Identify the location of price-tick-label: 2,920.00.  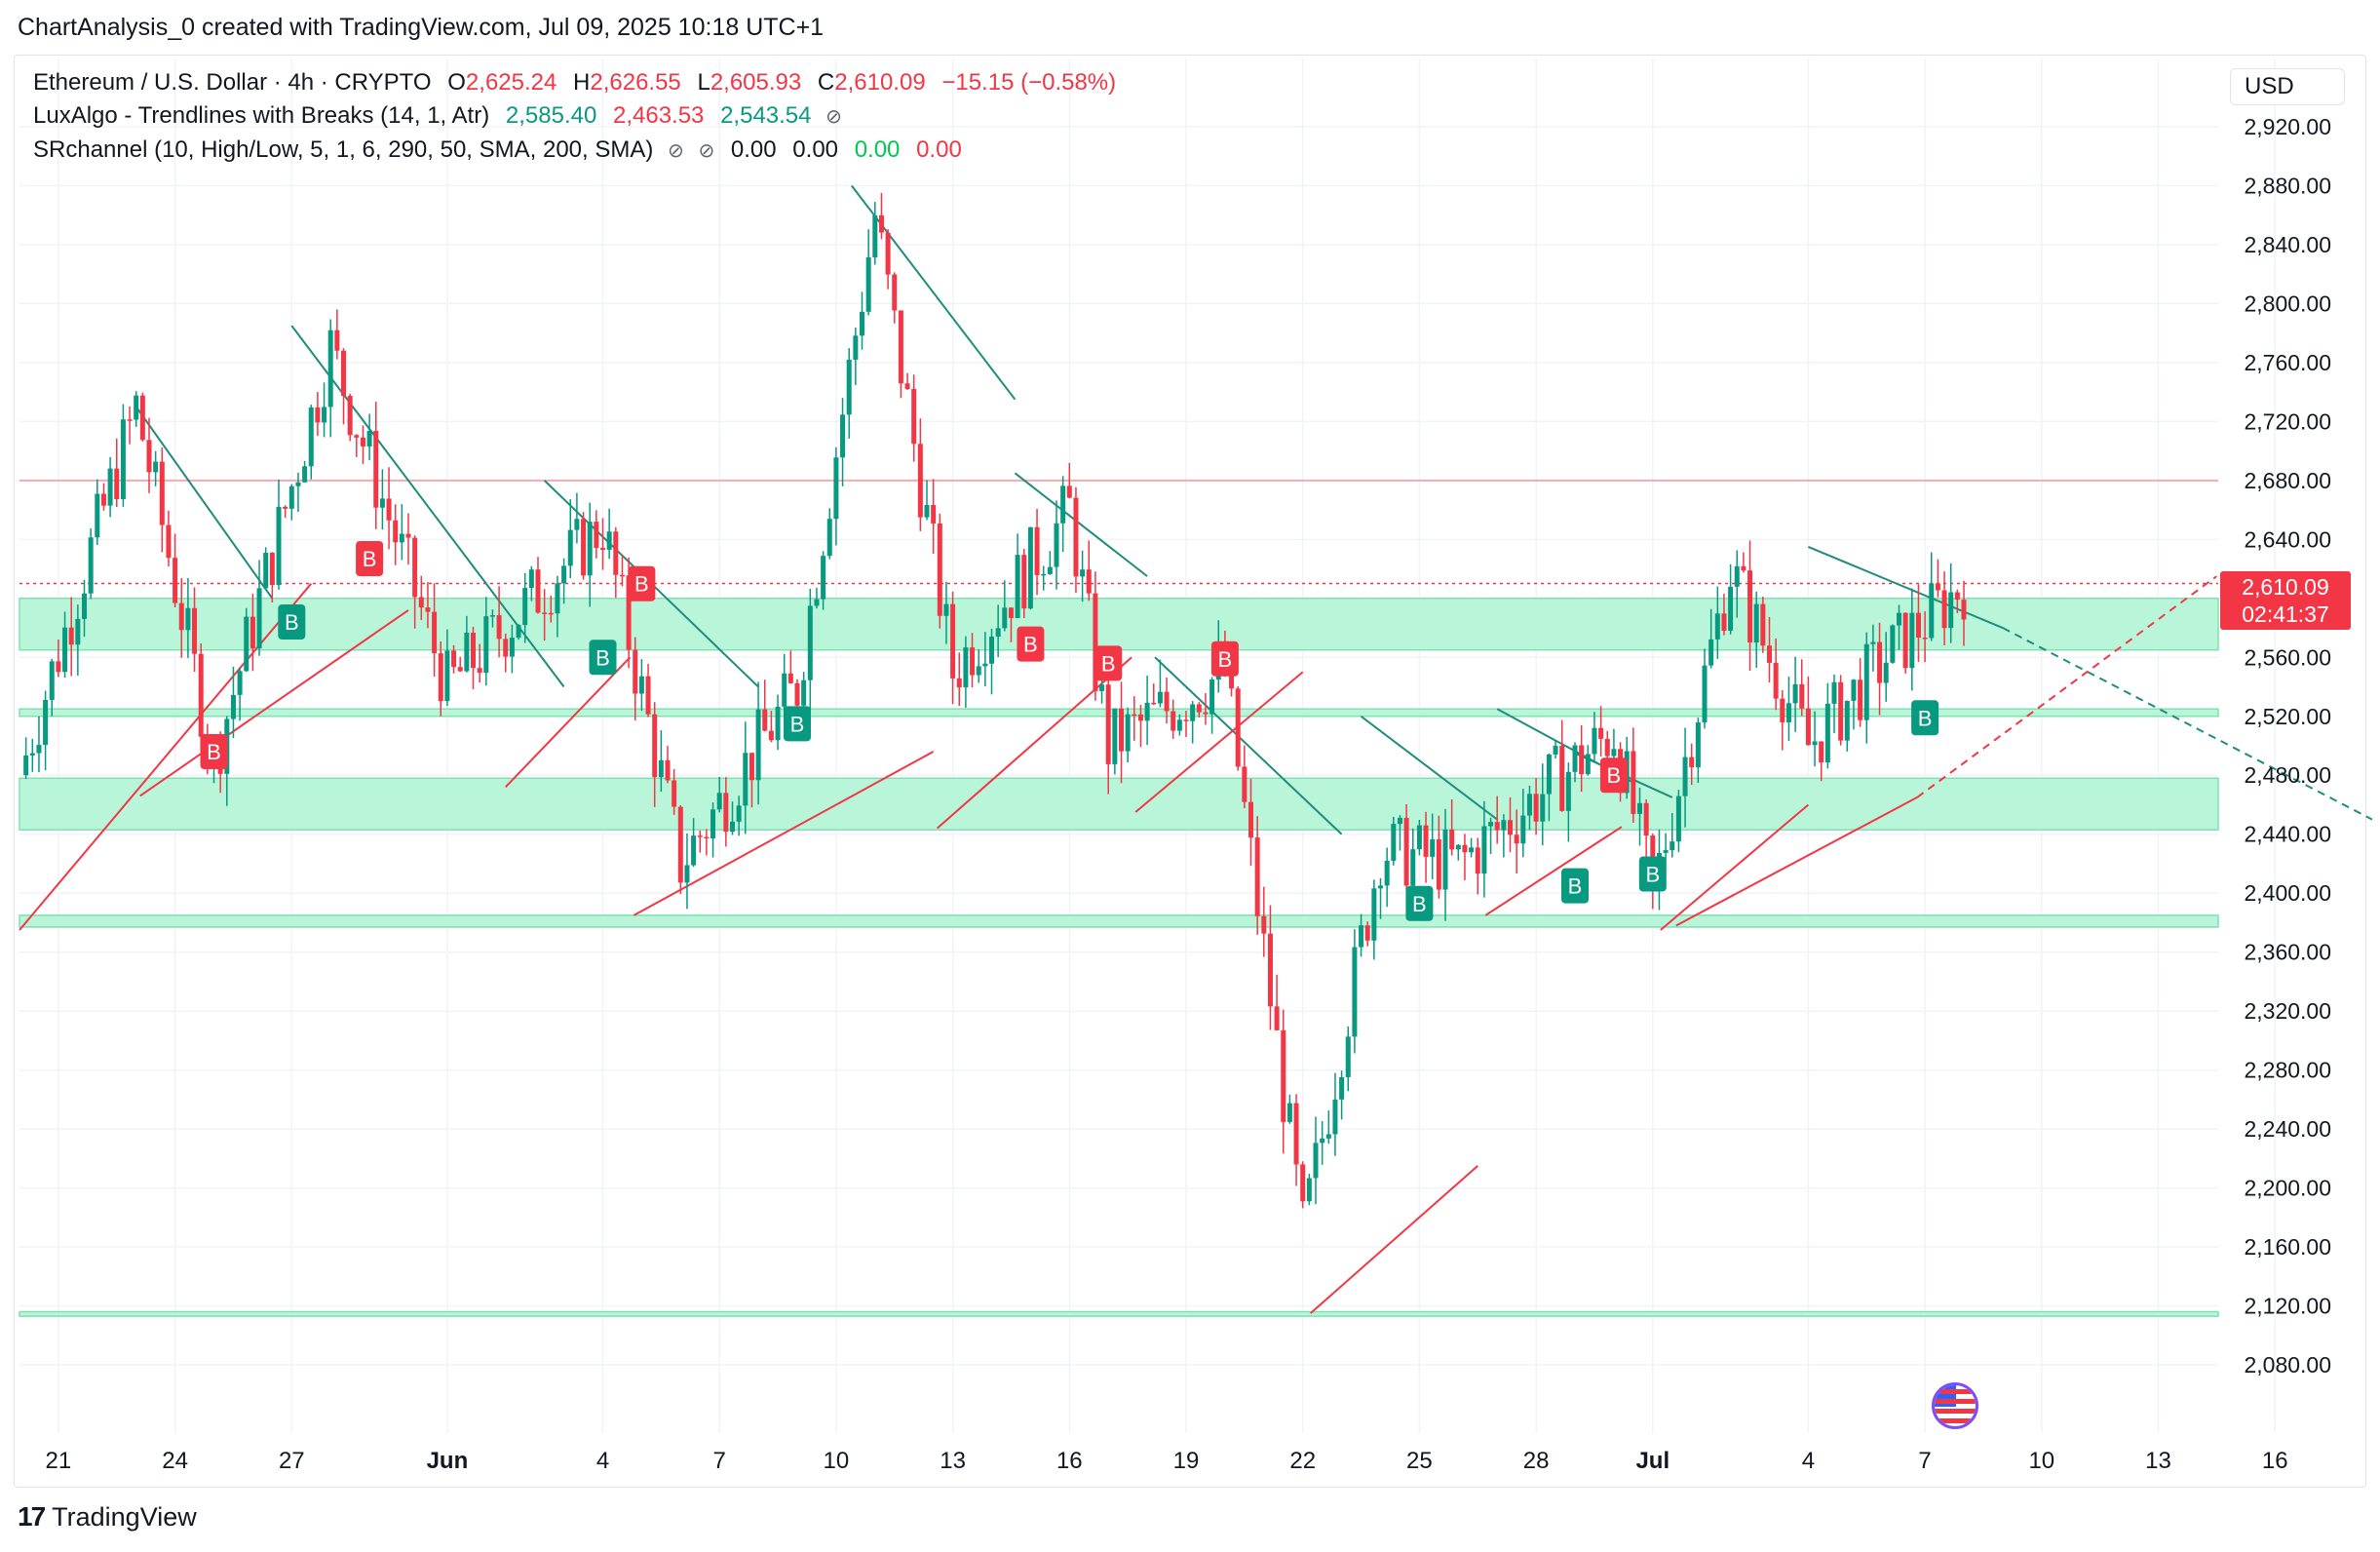
(2287, 126).